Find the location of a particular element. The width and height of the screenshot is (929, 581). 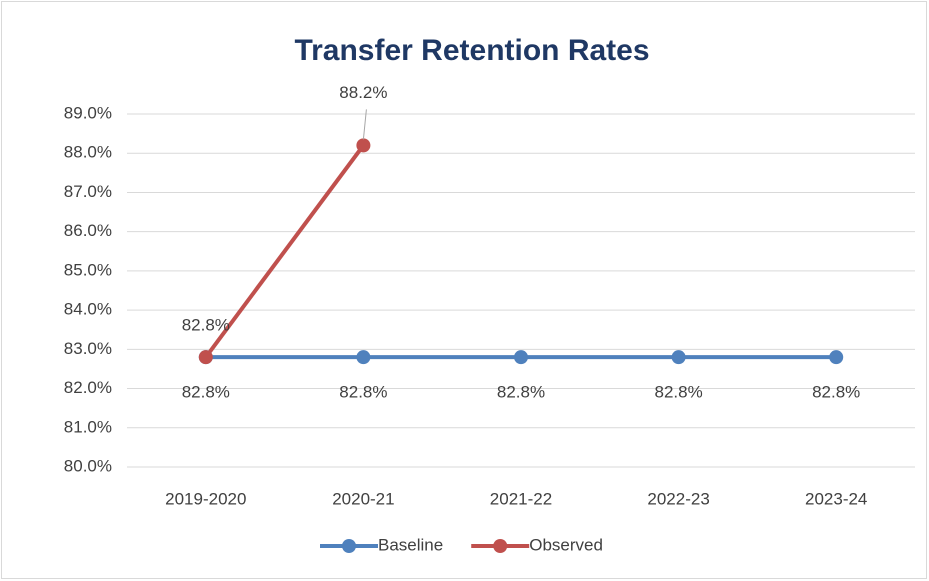

legend-label: Observed is located at coordinates (566, 544).